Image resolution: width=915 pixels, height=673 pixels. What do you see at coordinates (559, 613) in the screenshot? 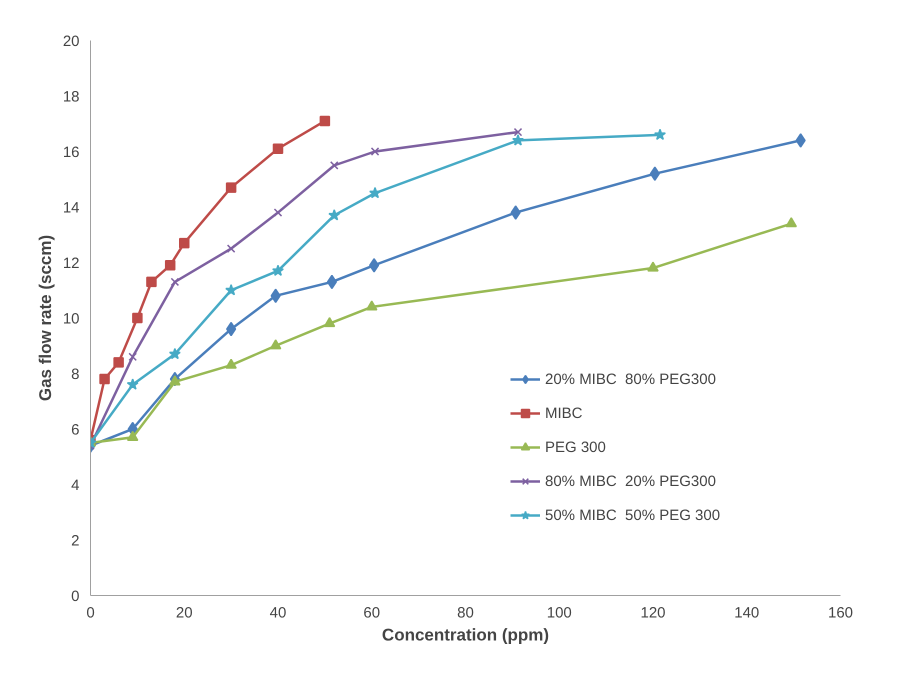
I see `x-tick-label: 100` at bounding box center [559, 613].